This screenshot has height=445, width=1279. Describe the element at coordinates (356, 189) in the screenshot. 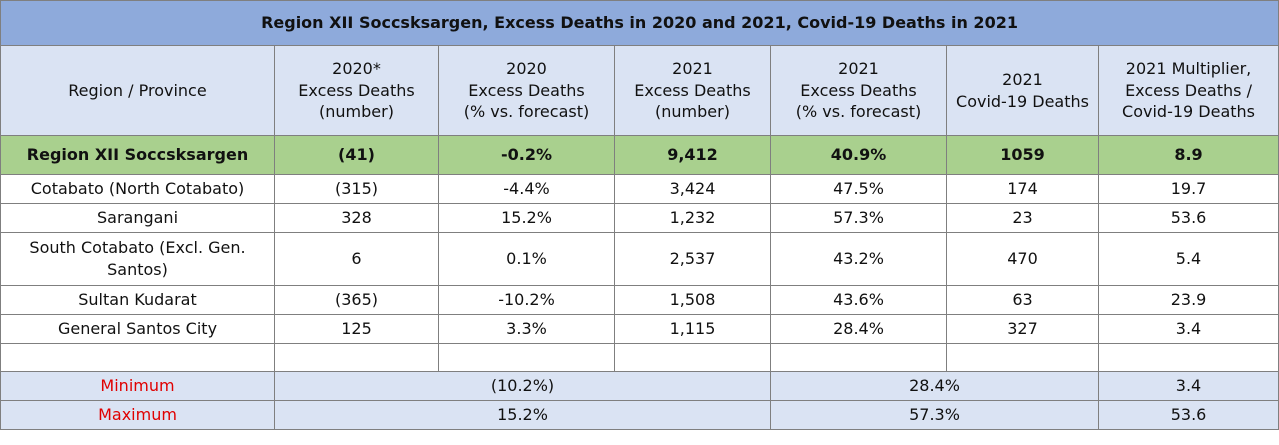

I see `table-cell: (315)` at that location.